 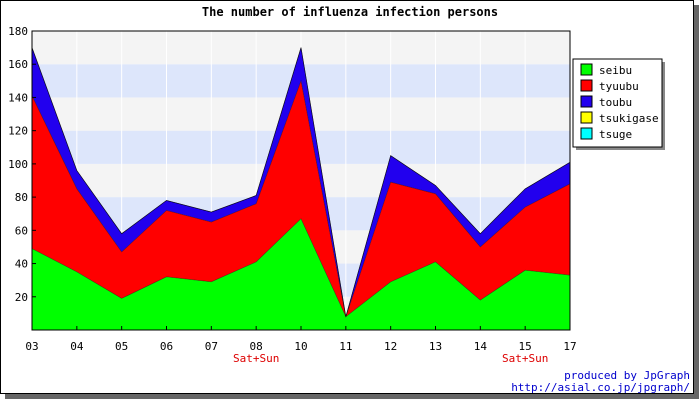 I want to click on legend-label-toubu: toubu, so click(x=615, y=102).